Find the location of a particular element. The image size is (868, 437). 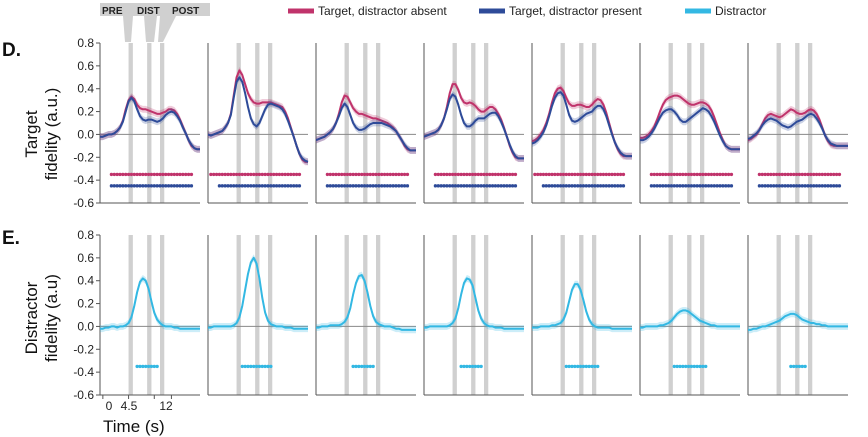

ytick-d-0: 0.8 is located at coordinates (85, 43).